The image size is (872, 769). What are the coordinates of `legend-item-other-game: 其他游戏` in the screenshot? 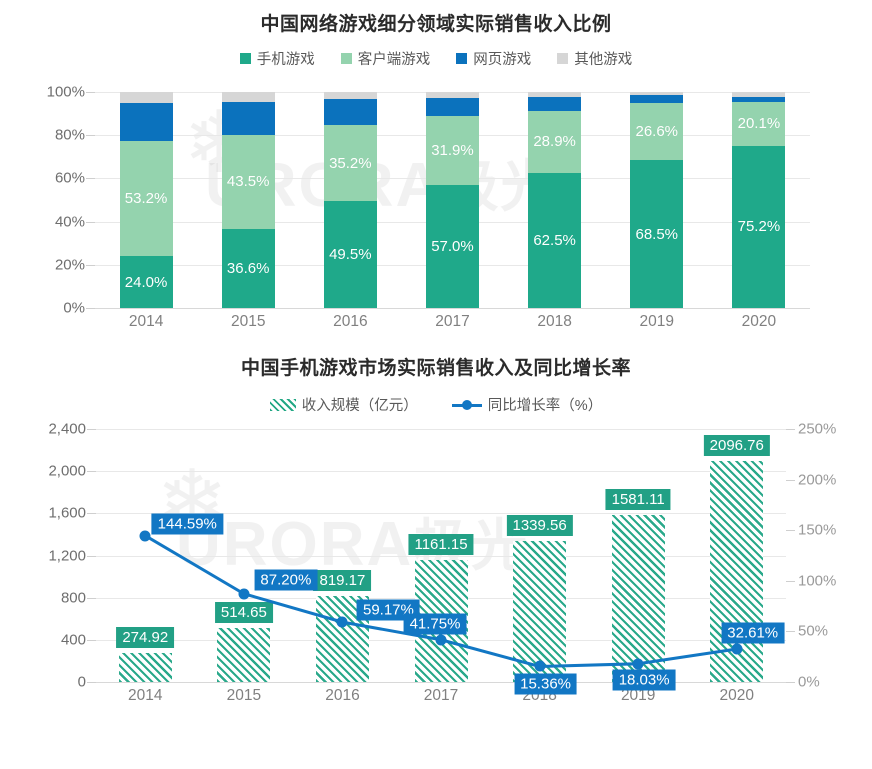 It's located at (594, 58).